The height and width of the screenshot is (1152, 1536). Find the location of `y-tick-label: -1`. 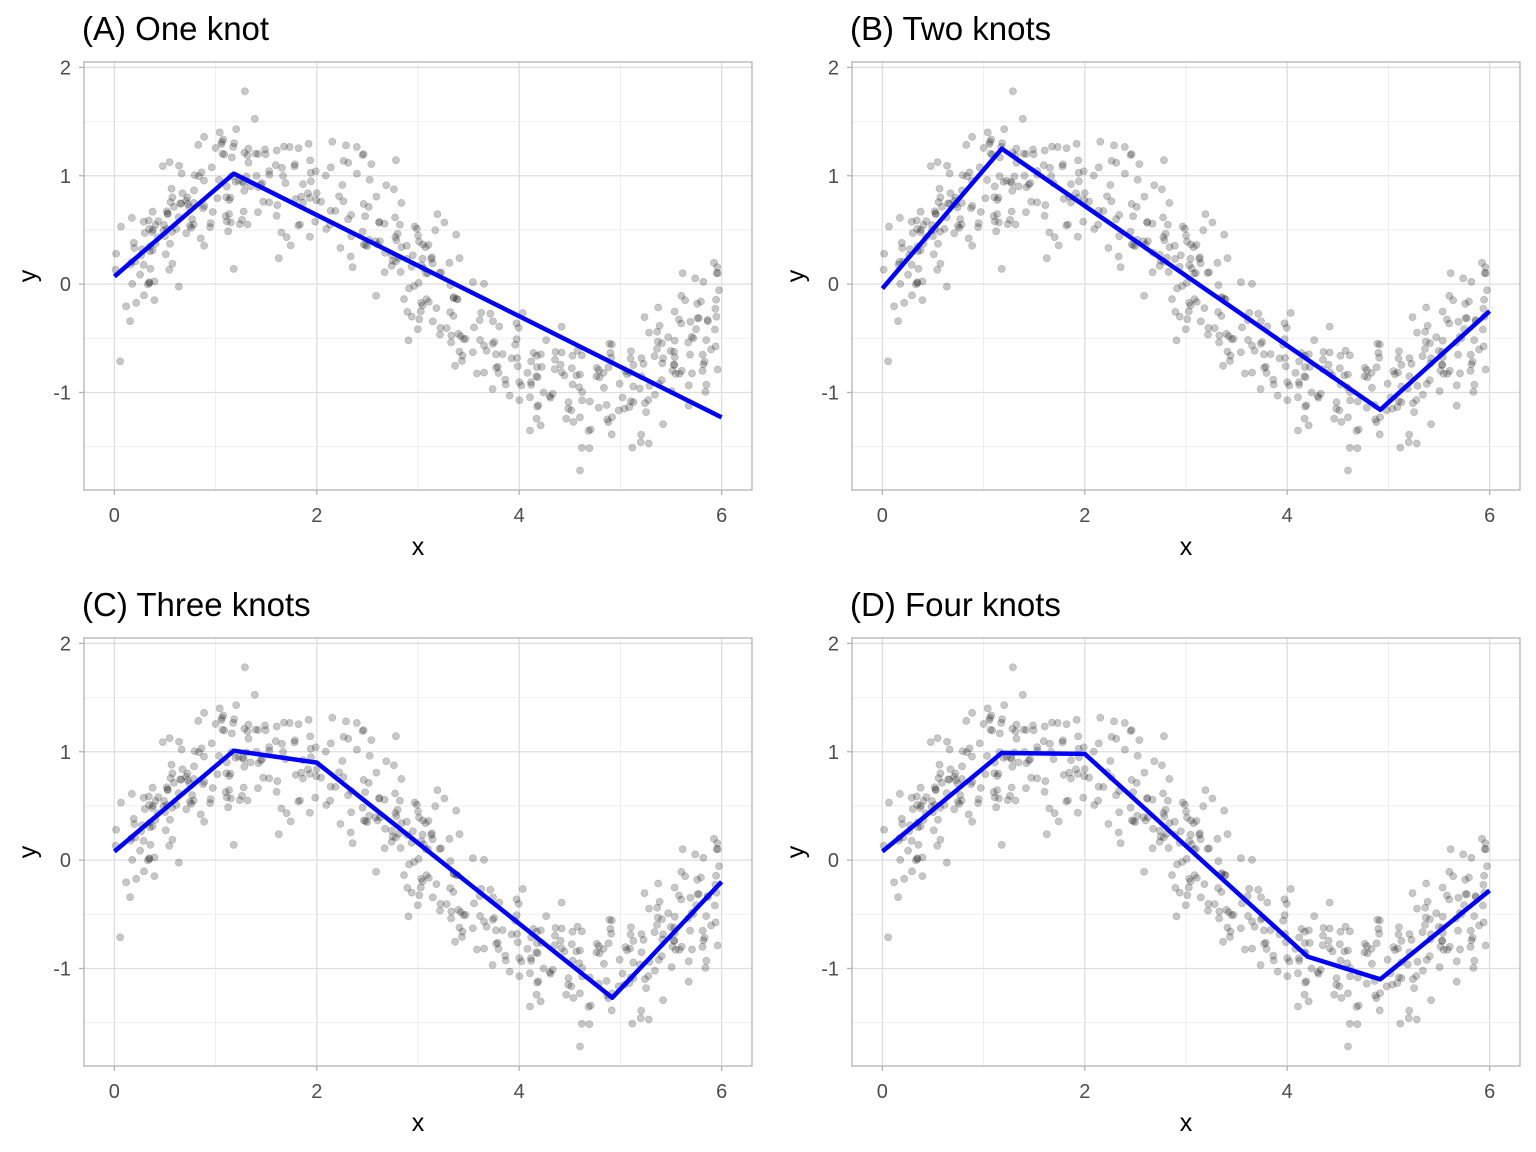

y-tick-label: -1 is located at coordinates (830, 969).